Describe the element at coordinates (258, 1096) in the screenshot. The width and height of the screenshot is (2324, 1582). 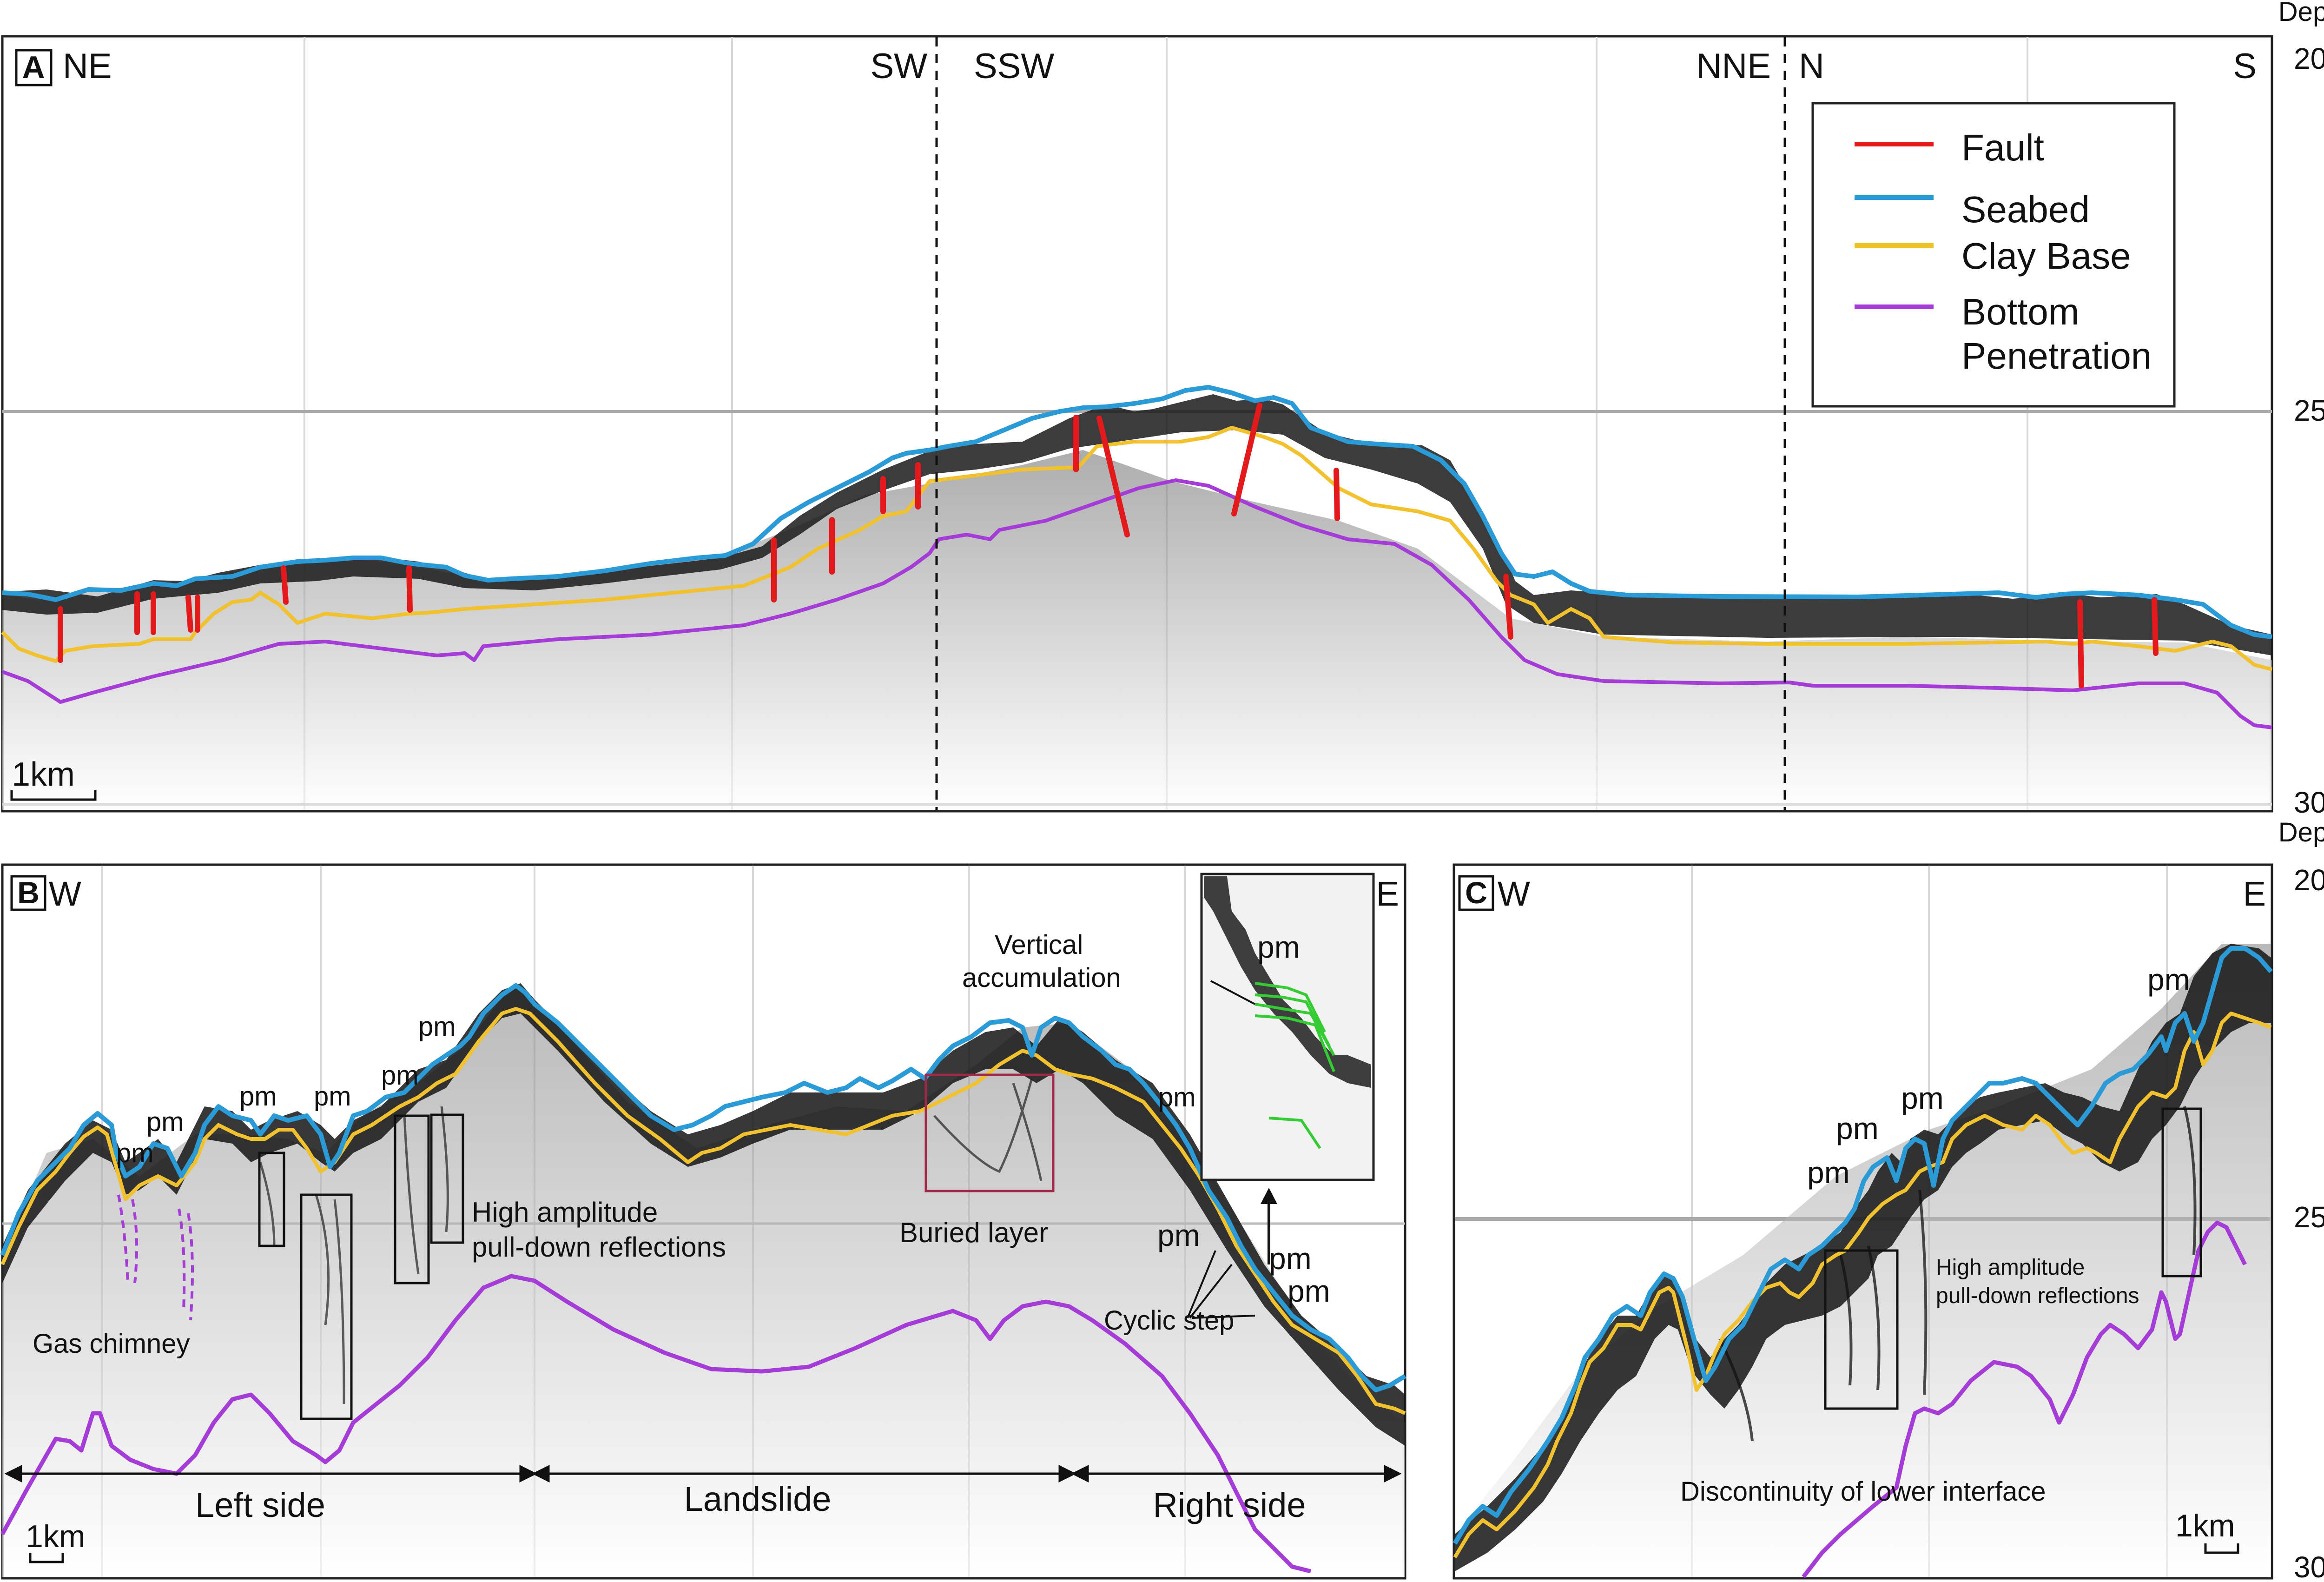
I see `pm-label-b3: pm` at that location.